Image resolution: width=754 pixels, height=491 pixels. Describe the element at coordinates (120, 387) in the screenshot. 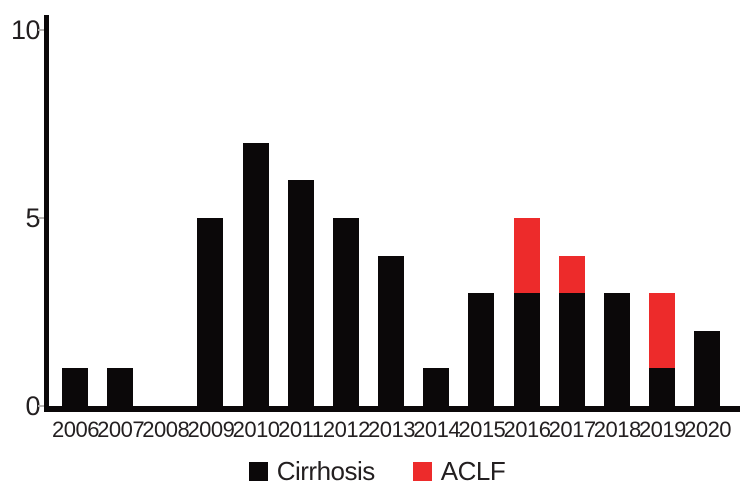

I see `bar-2007-cirrhosis` at that location.